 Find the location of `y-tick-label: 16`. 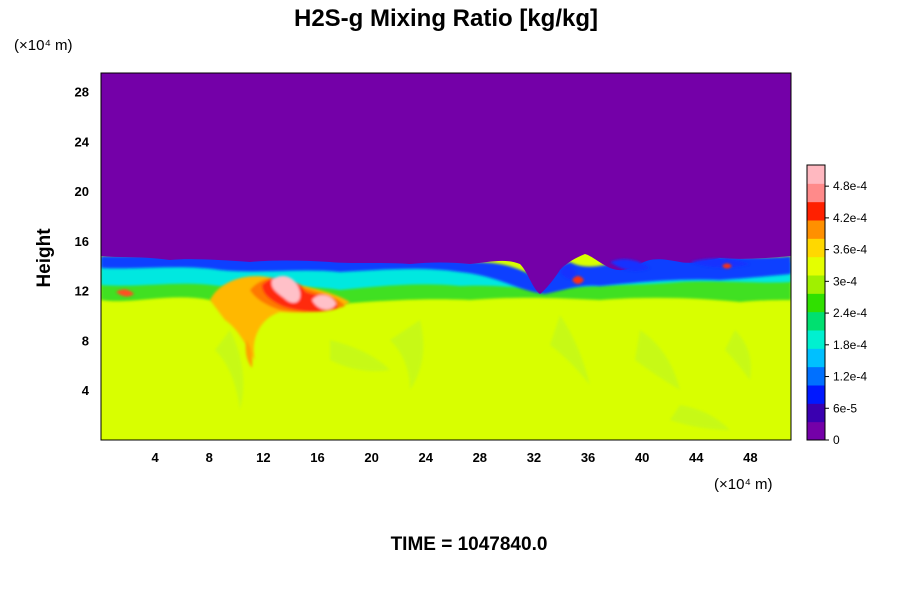

y-tick-label: 16 is located at coordinates (82, 241).